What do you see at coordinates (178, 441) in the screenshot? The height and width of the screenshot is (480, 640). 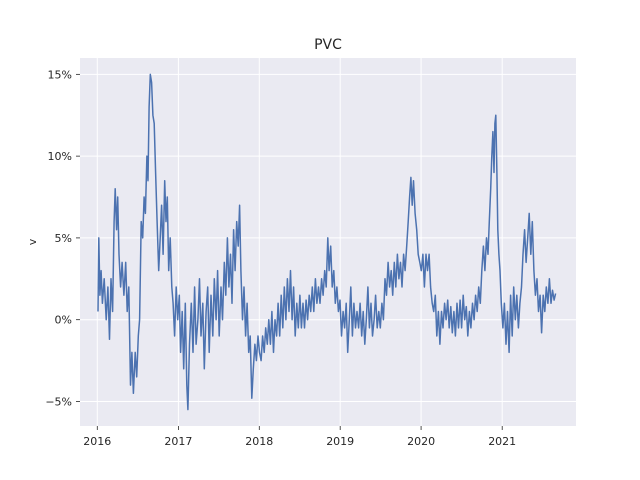 I see `x-tick-label: 2017` at bounding box center [178, 441].